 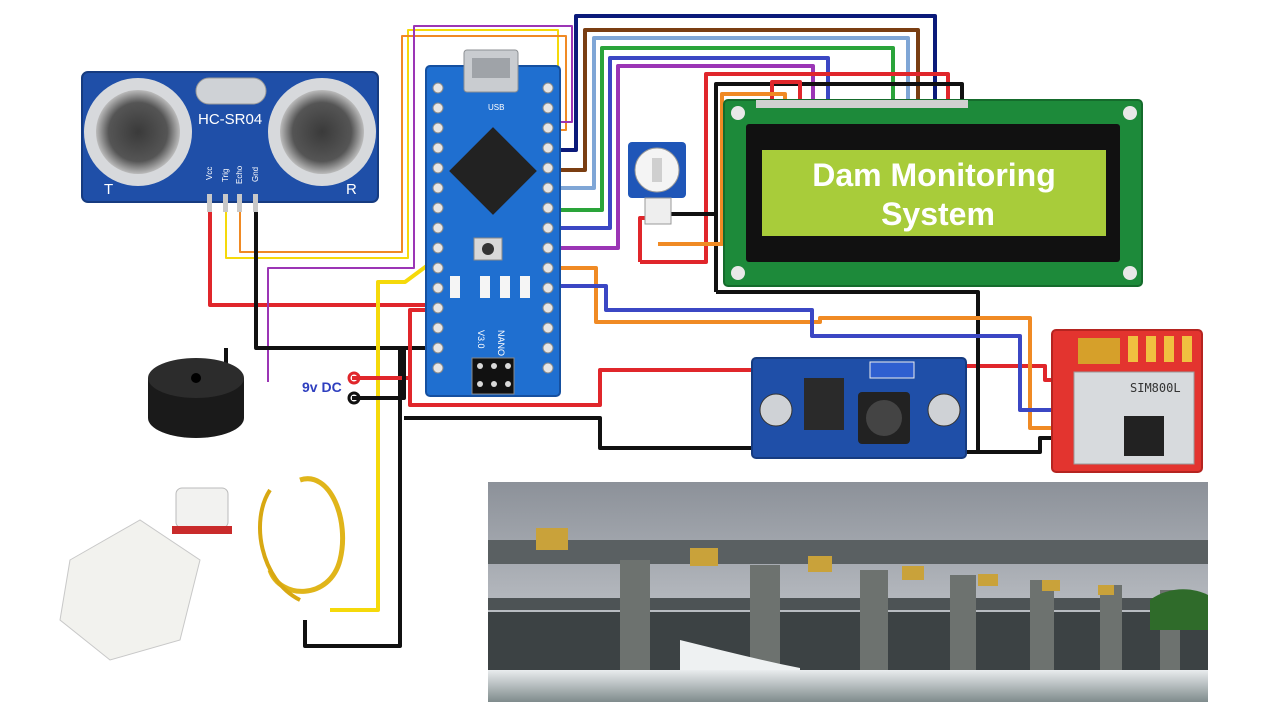 What do you see at coordinates (1127, 401) in the screenshot?
I see `gsm-module: SIM800L` at bounding box center [1127, 401].